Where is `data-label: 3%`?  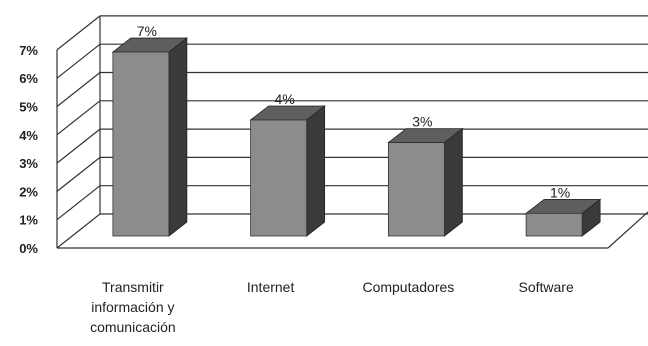 data-label: 3% is located at coordinates (422, 122).